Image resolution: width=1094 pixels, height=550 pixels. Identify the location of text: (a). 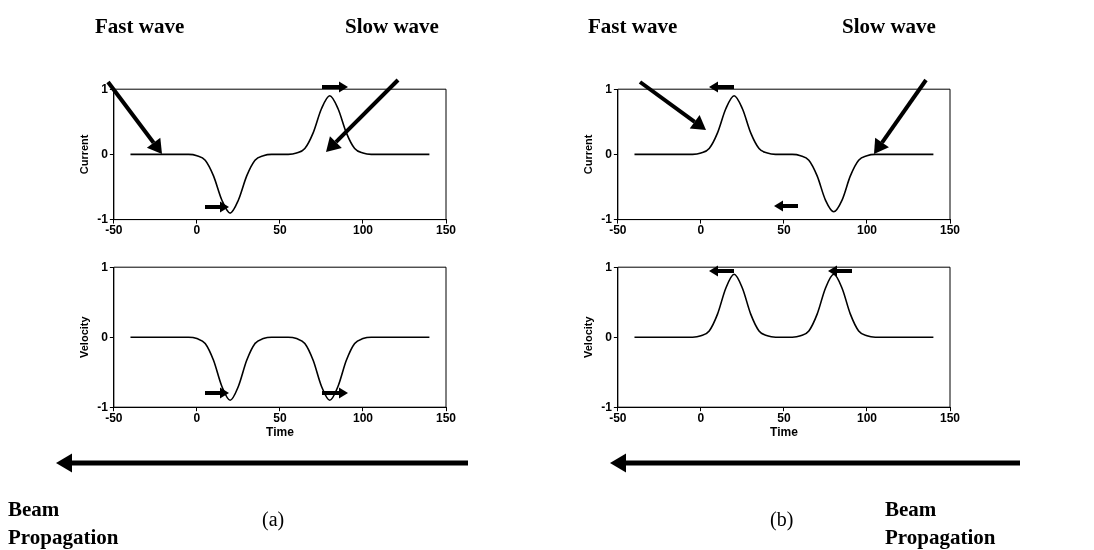
(274, 520).